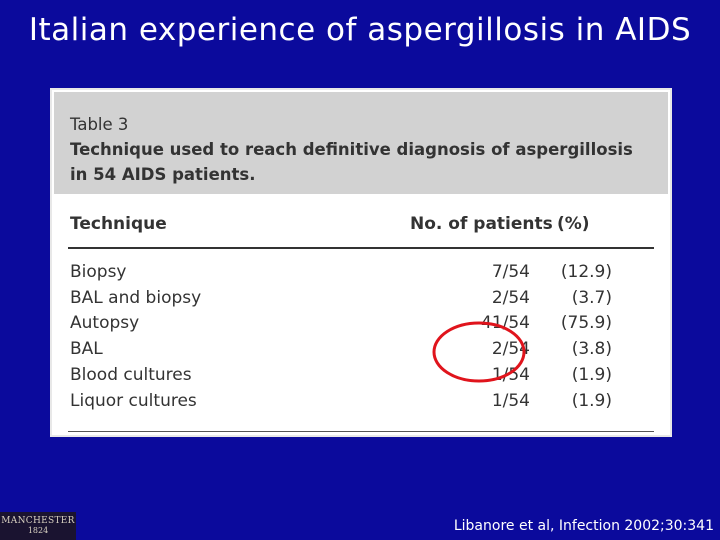  Describe the element at coordinates (131, 374) in the screenshot. I see `technique-cell: Blood cultures` at that location.